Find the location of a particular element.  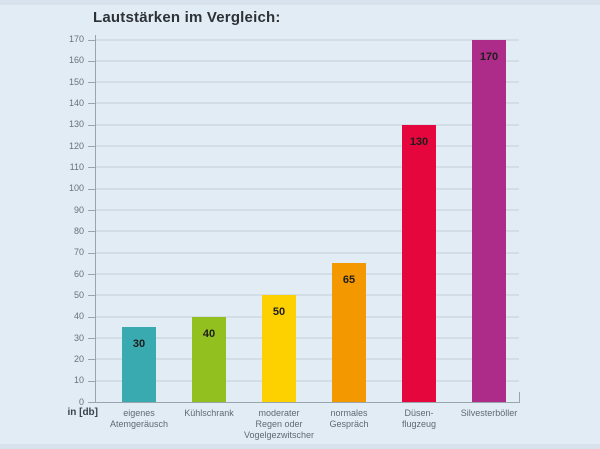

y-tick-label: 130 is located at coordinates (76, 124).